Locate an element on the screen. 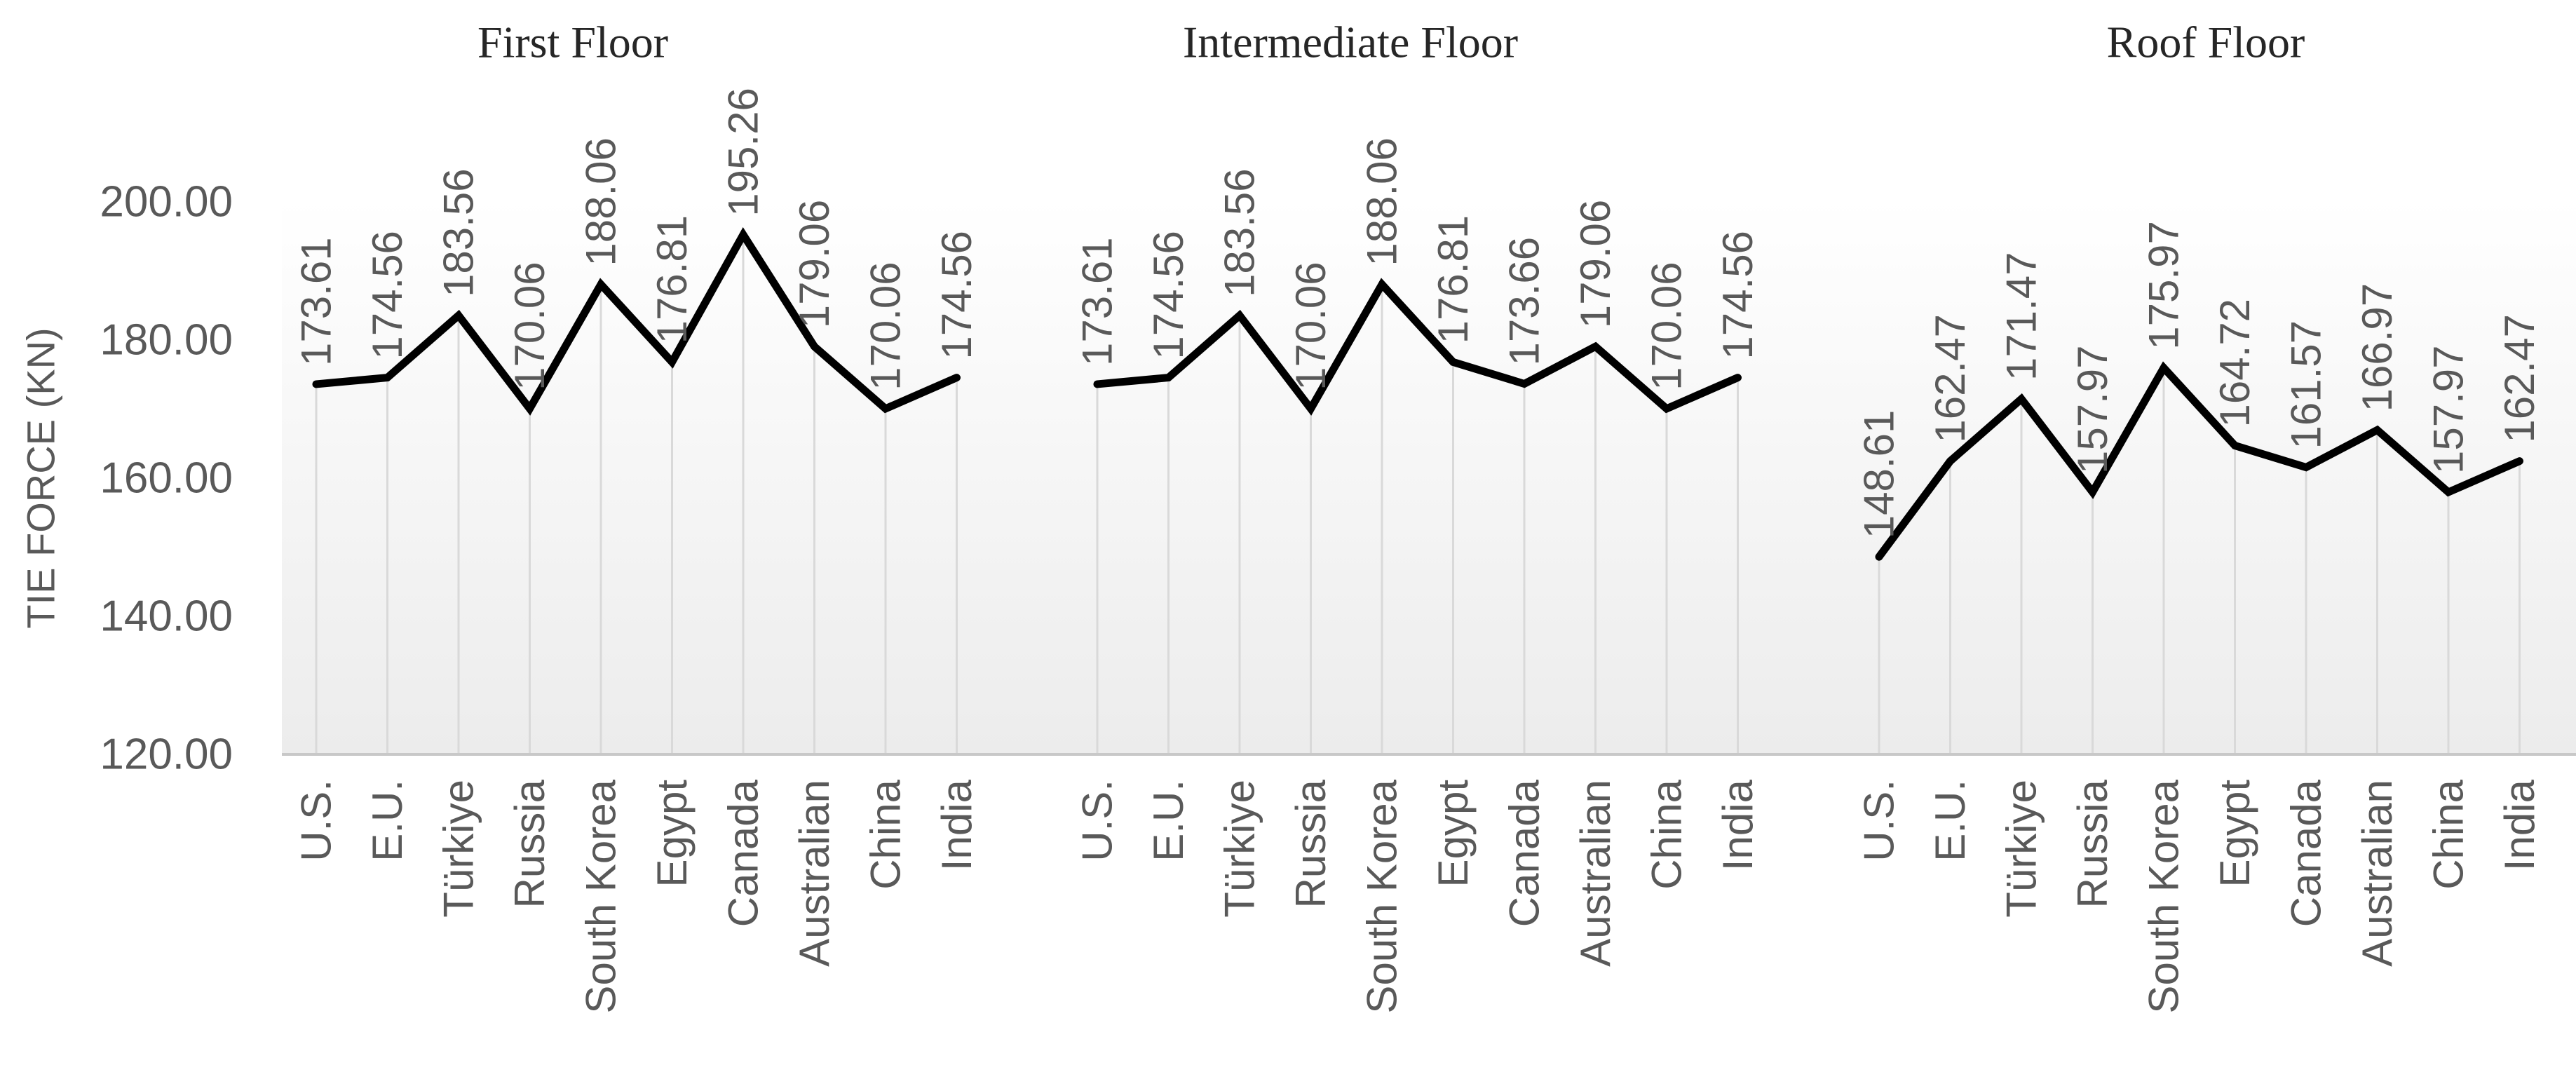 This screenshot has width=2576, height=1072. y-tick-label: 160.00 is located at coordinates (166, 479).